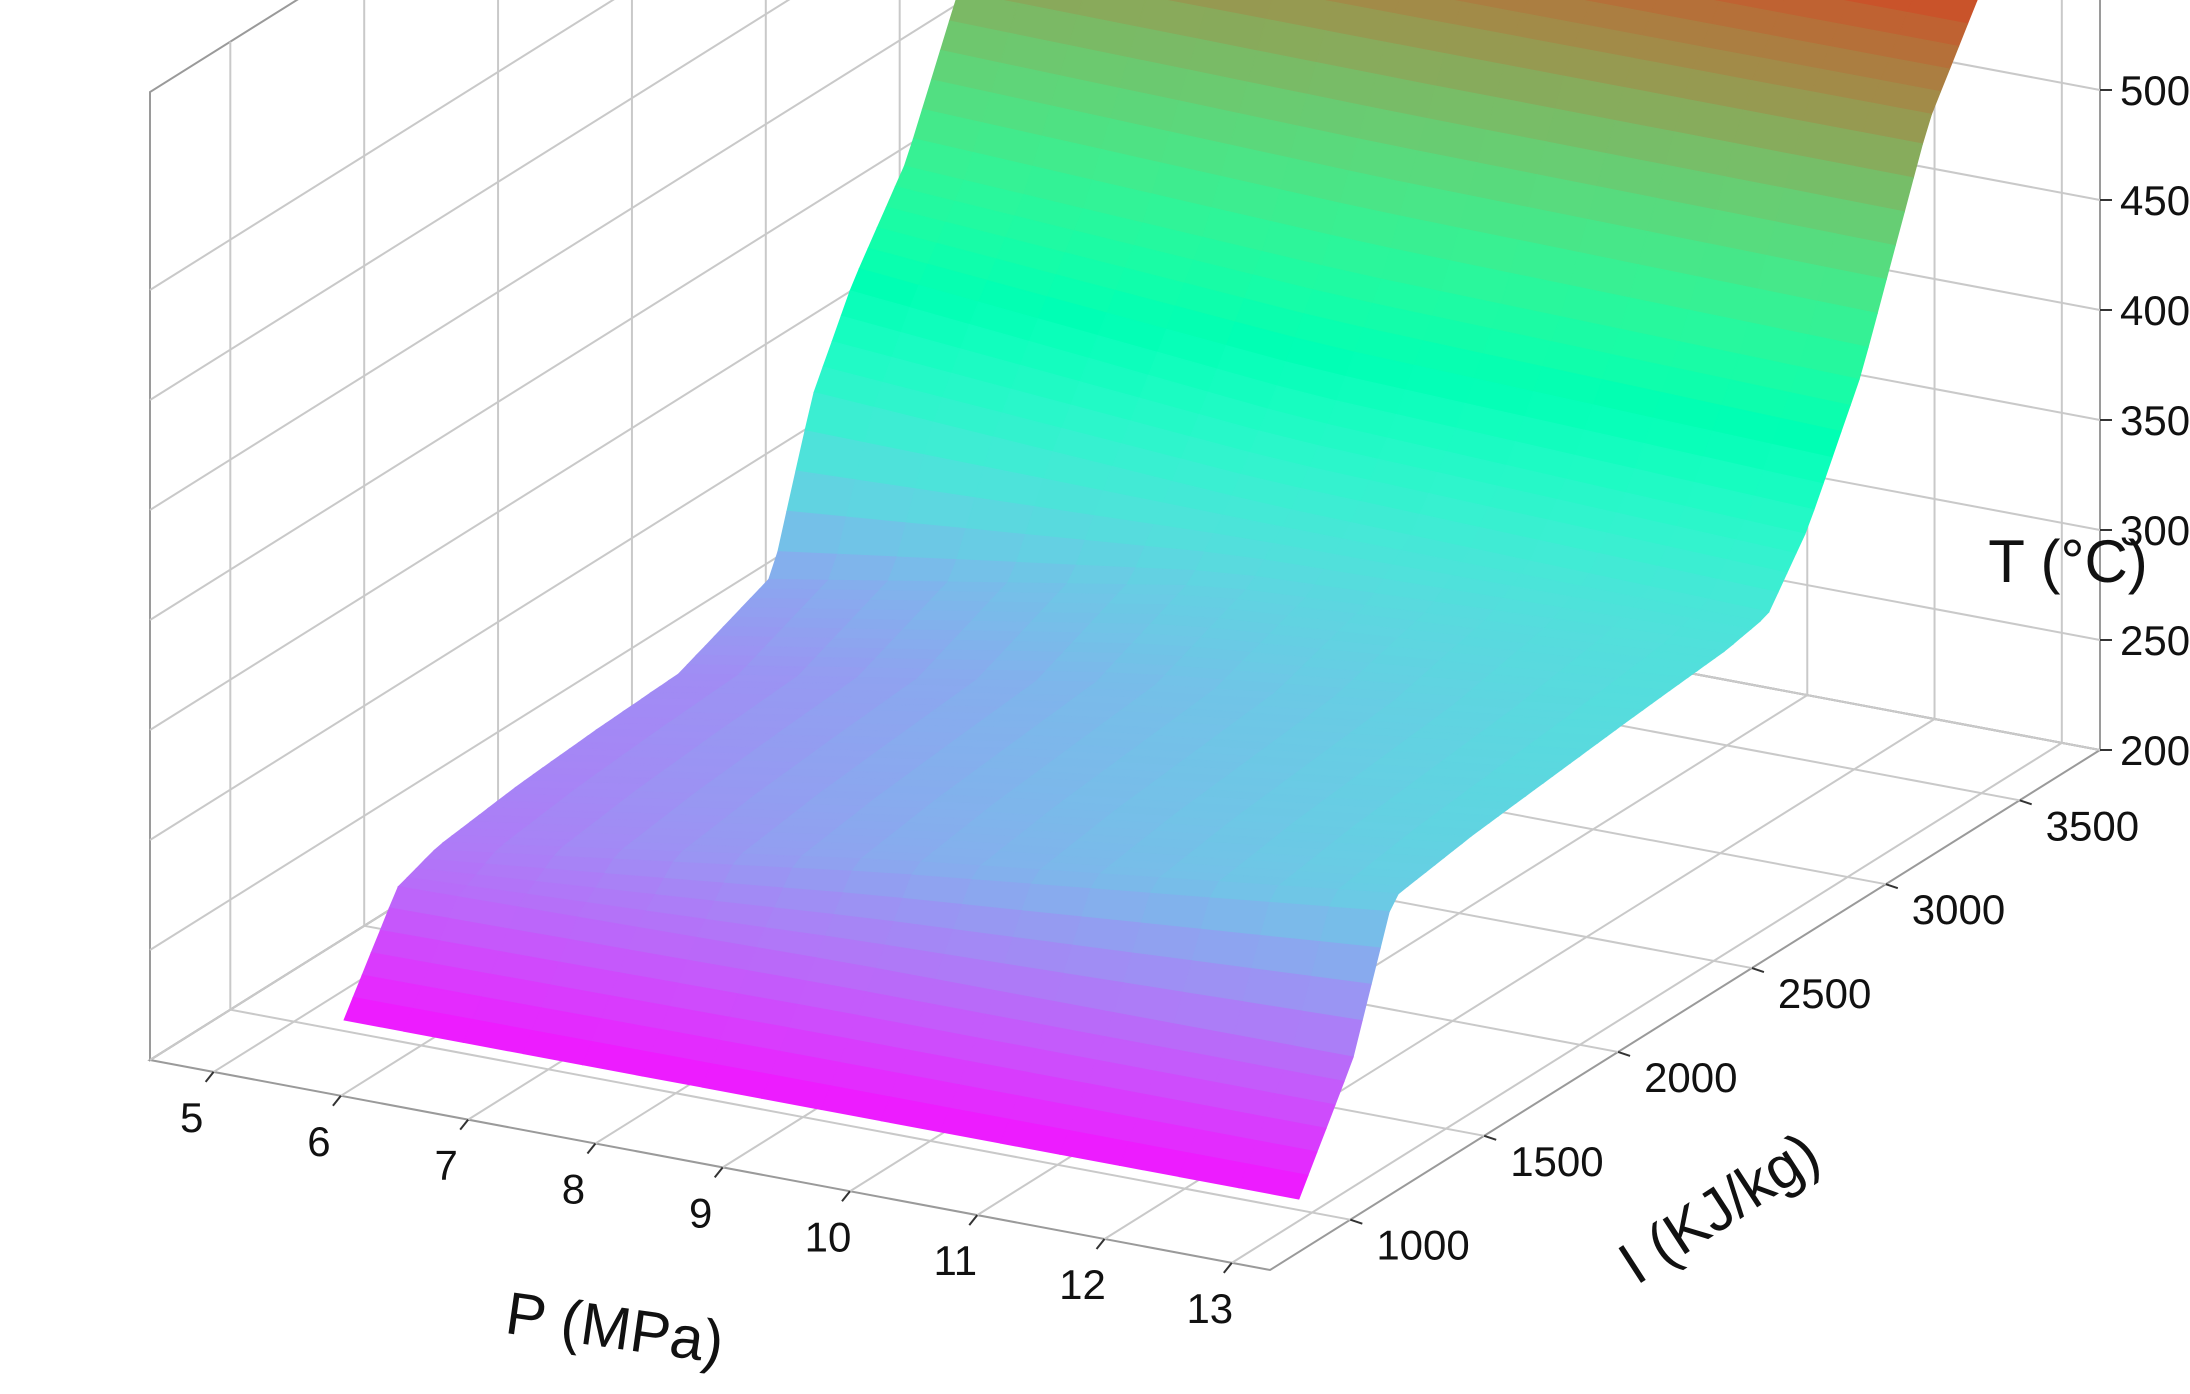 The width and height of the screenshot is (2190, 1394). What do you see at coordinates (790, 1114) in the screenshot?
I see `grid-line-y` at bounding box center [790, 1114].